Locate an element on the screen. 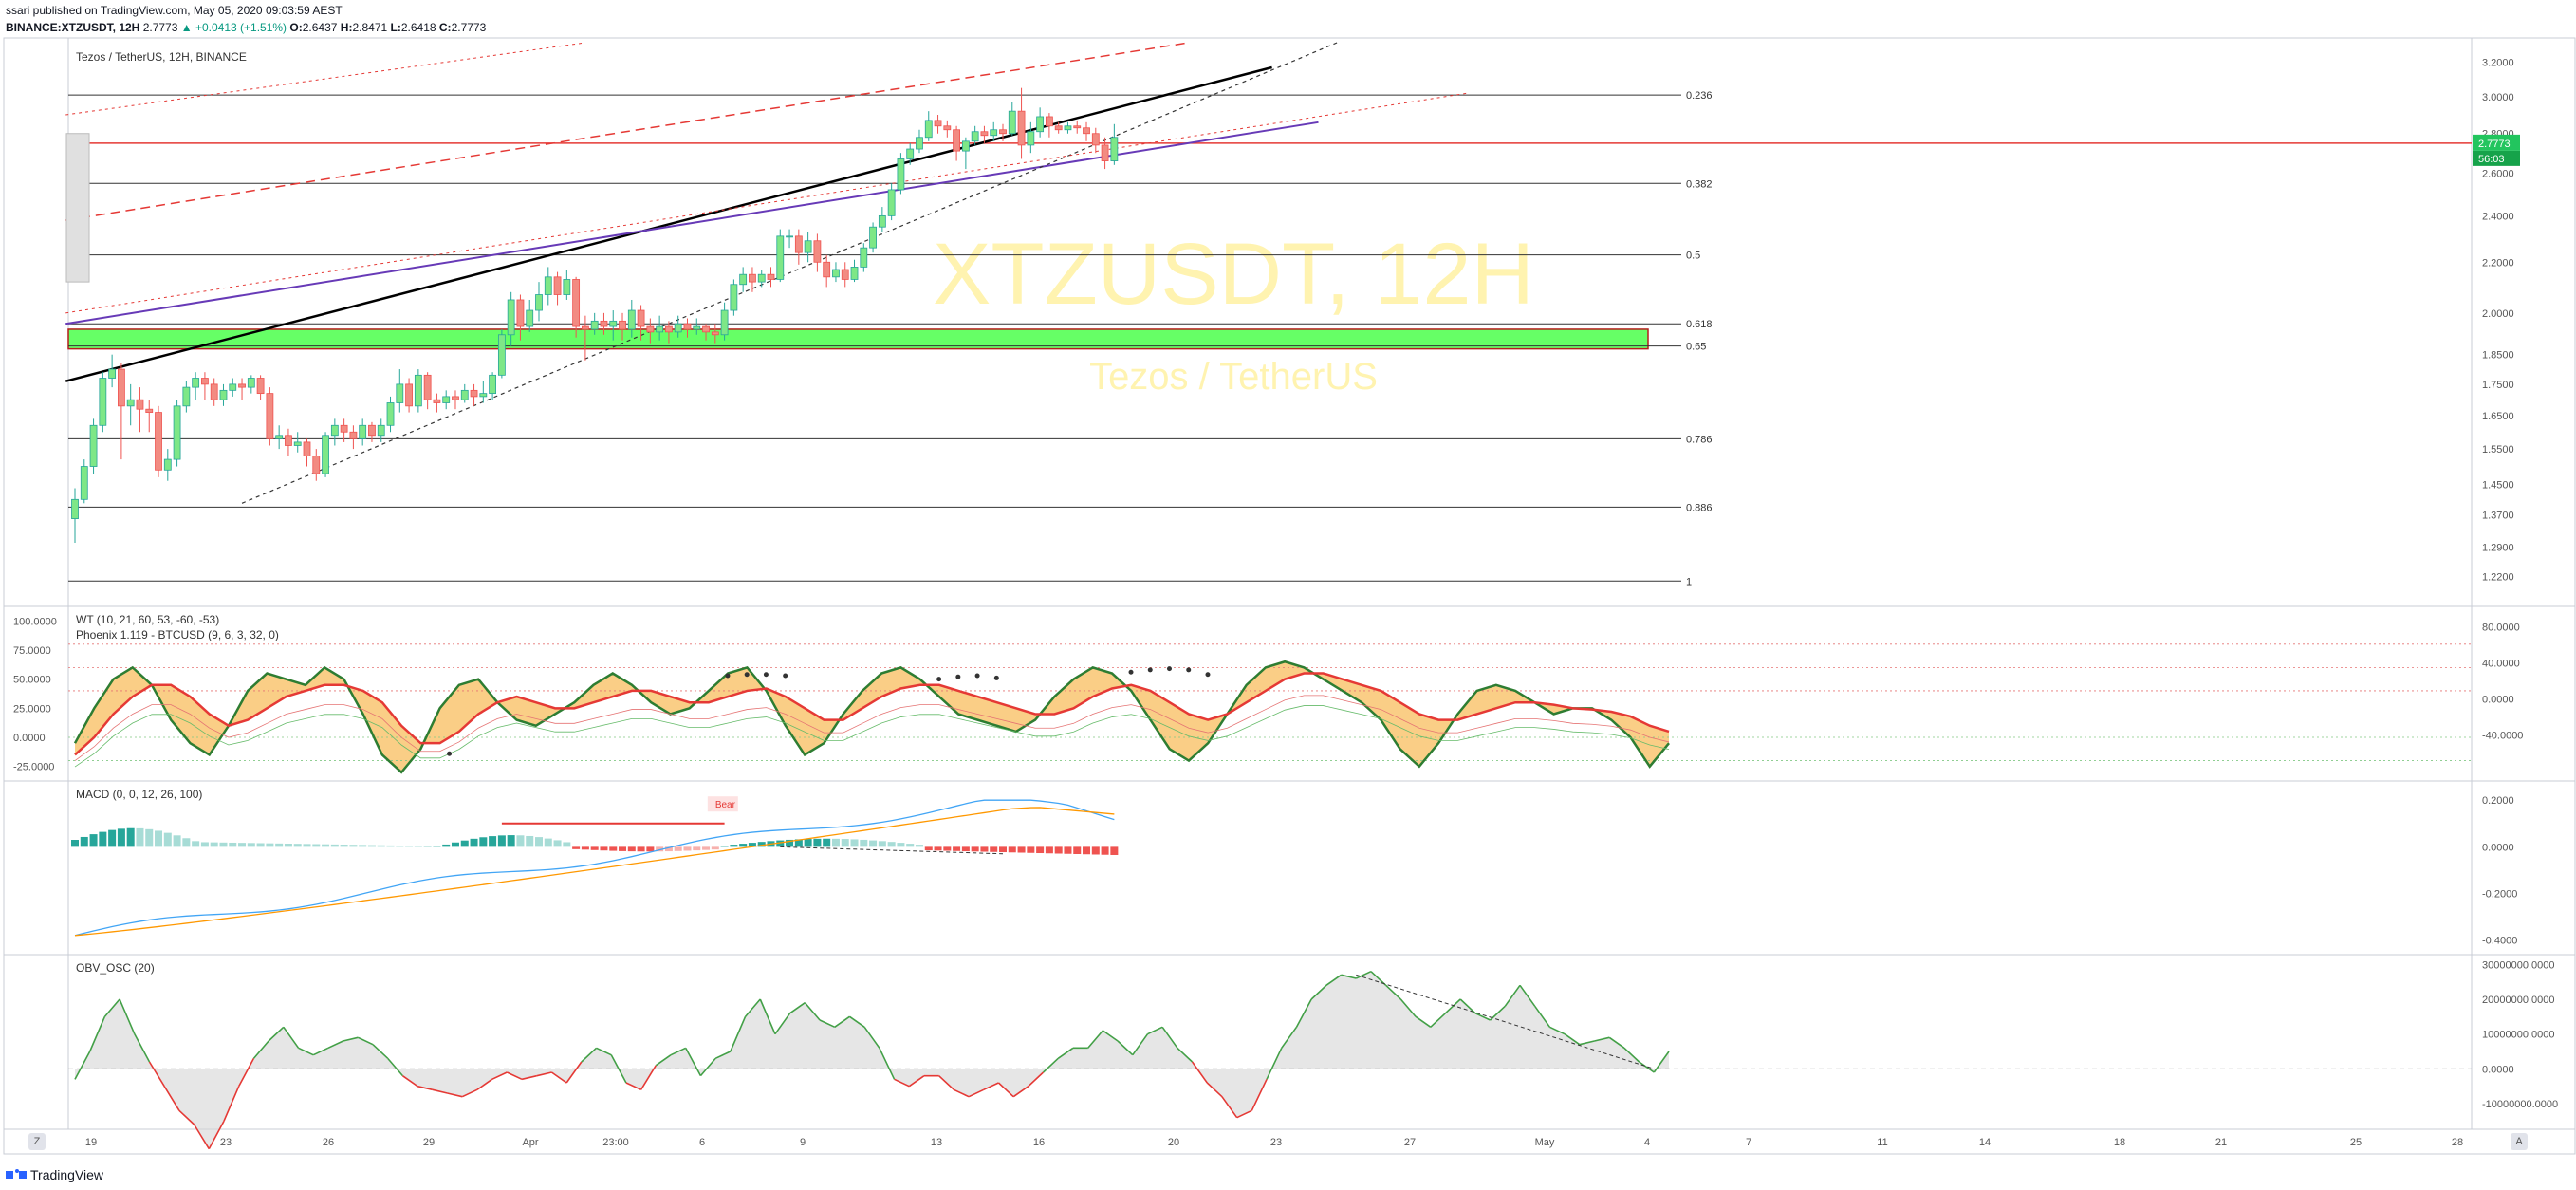 Image resolution: width=2576 pixels, height=1190 pixels. wt-signal-thin-red is located at coordinates (872, 728).